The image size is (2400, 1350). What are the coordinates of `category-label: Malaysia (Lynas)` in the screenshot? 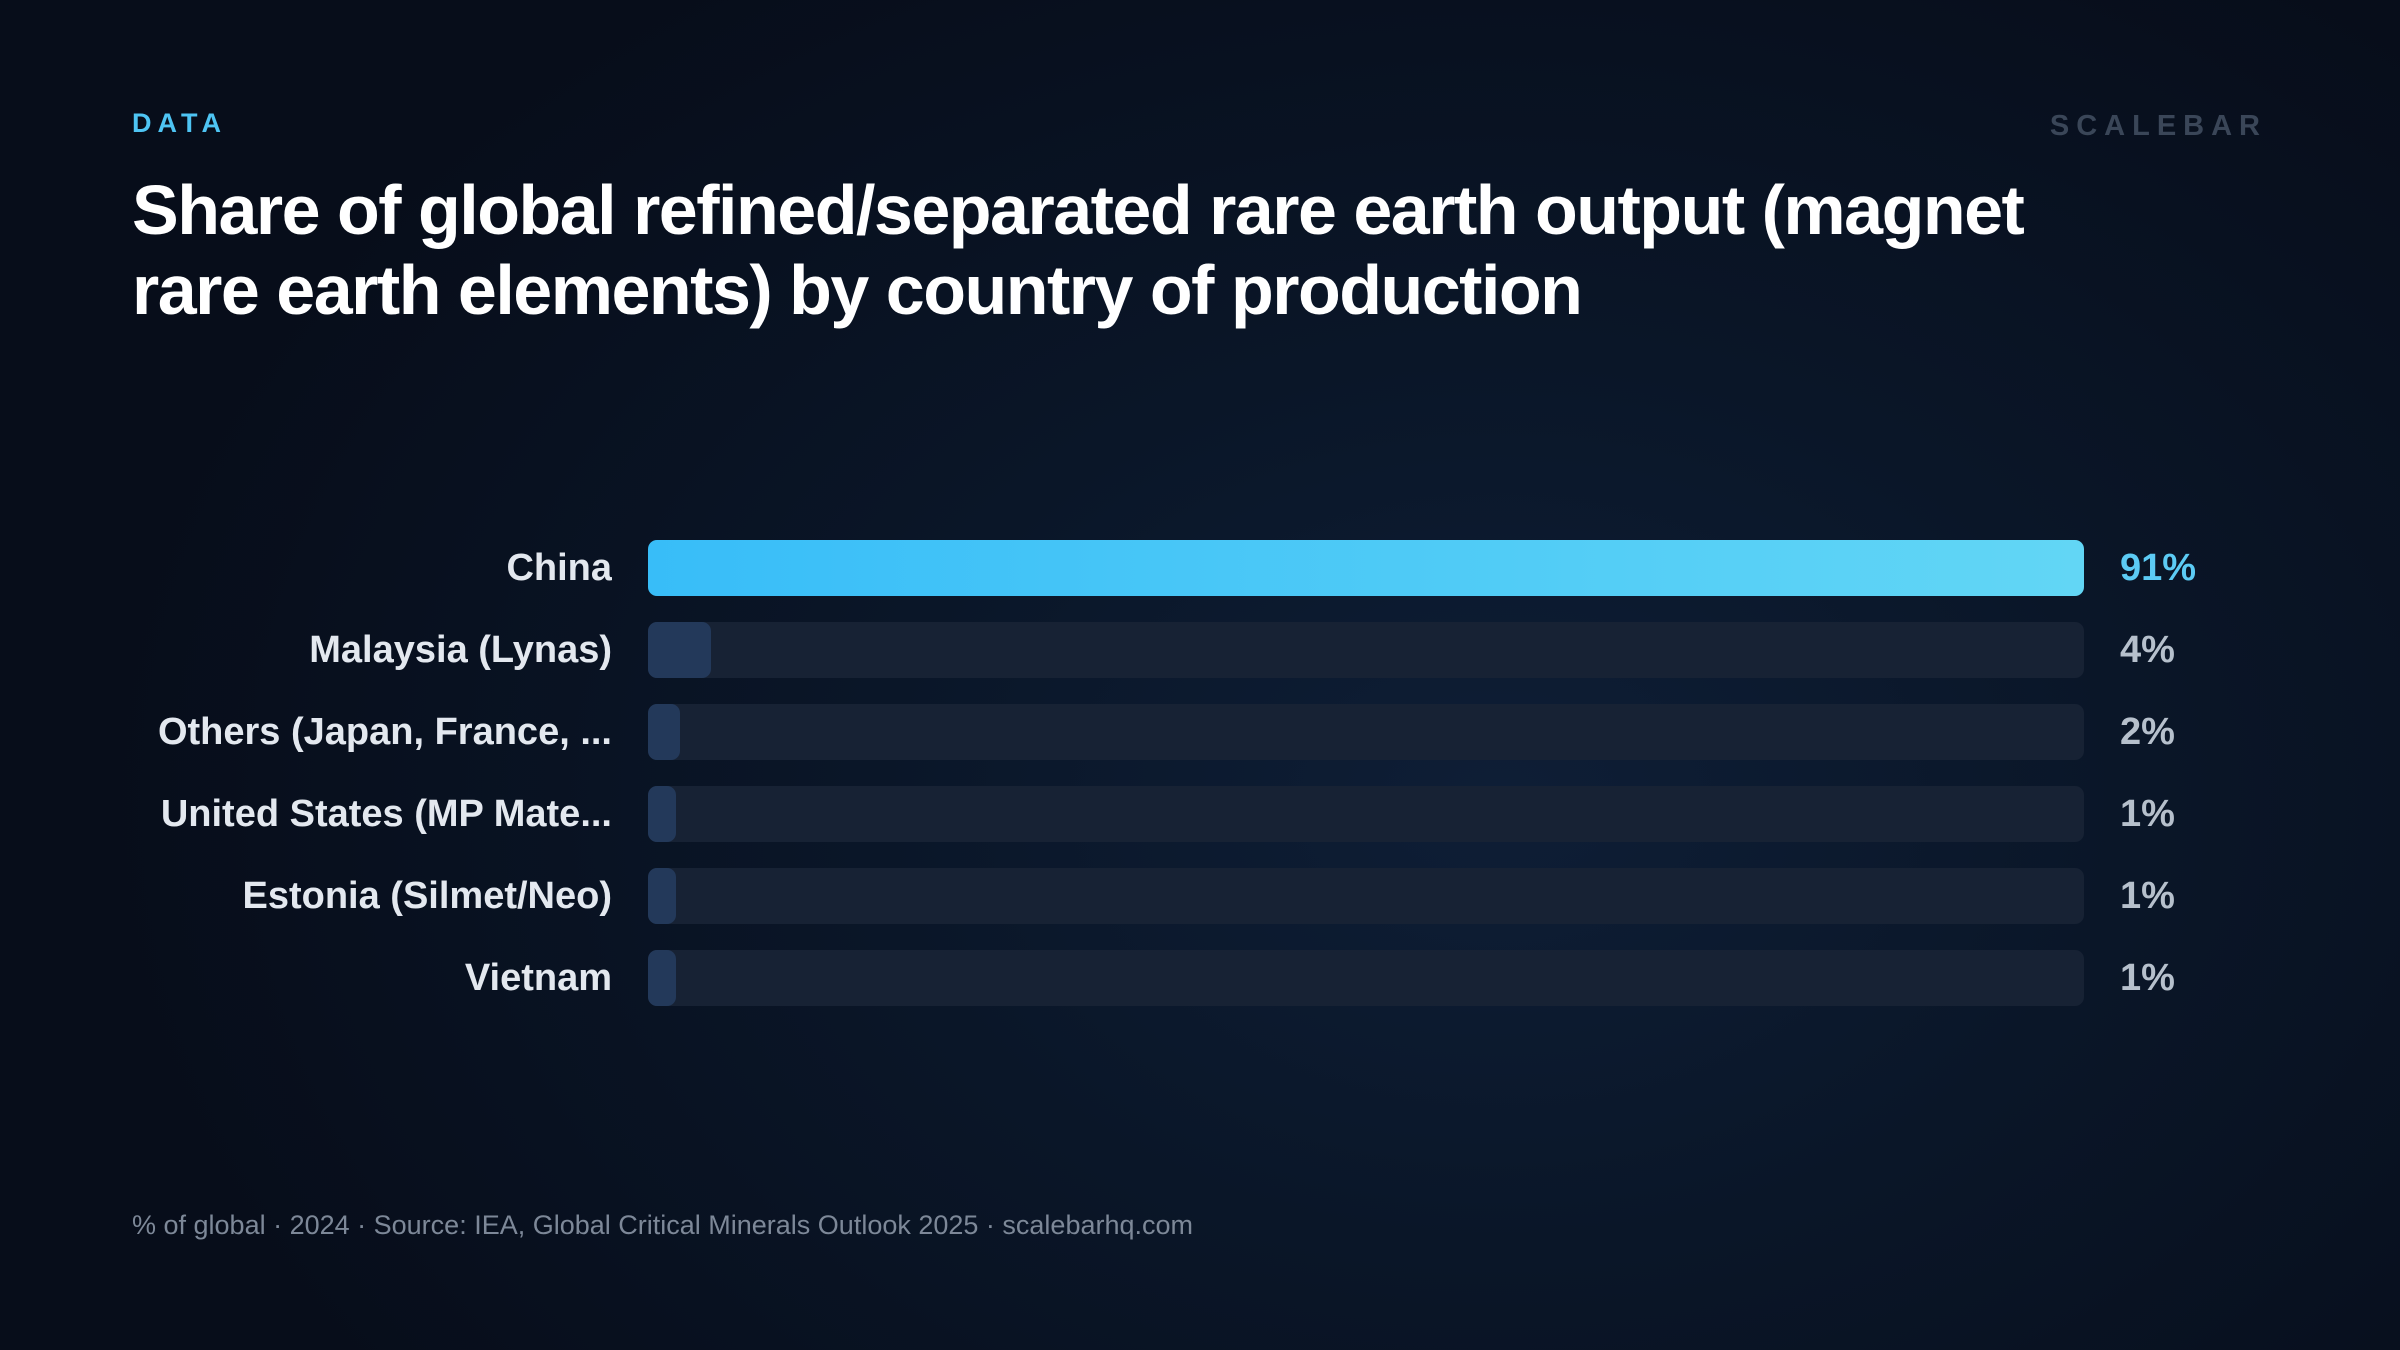 It's located at (460, 650).